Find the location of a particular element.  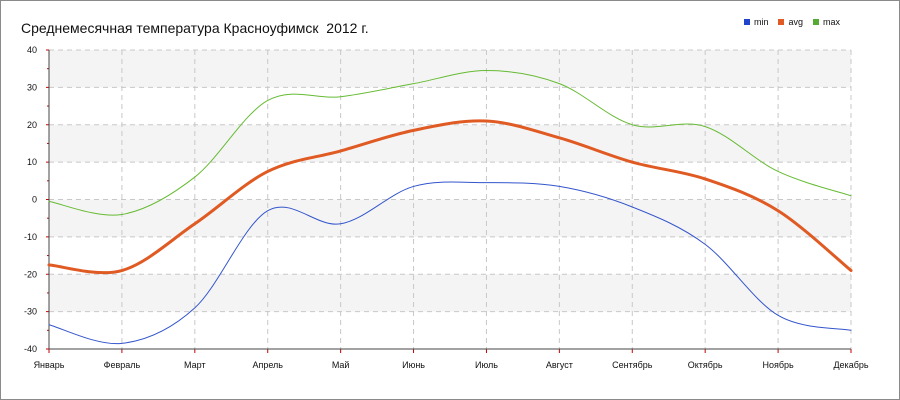

y-tick-label: 0 is located at coordinates (34, 200).